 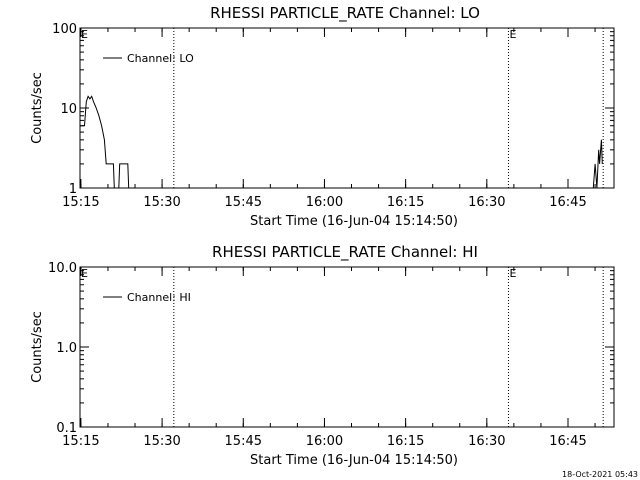 I want to click on legend-entry: Channel: LO, so click(x=160, y=58).